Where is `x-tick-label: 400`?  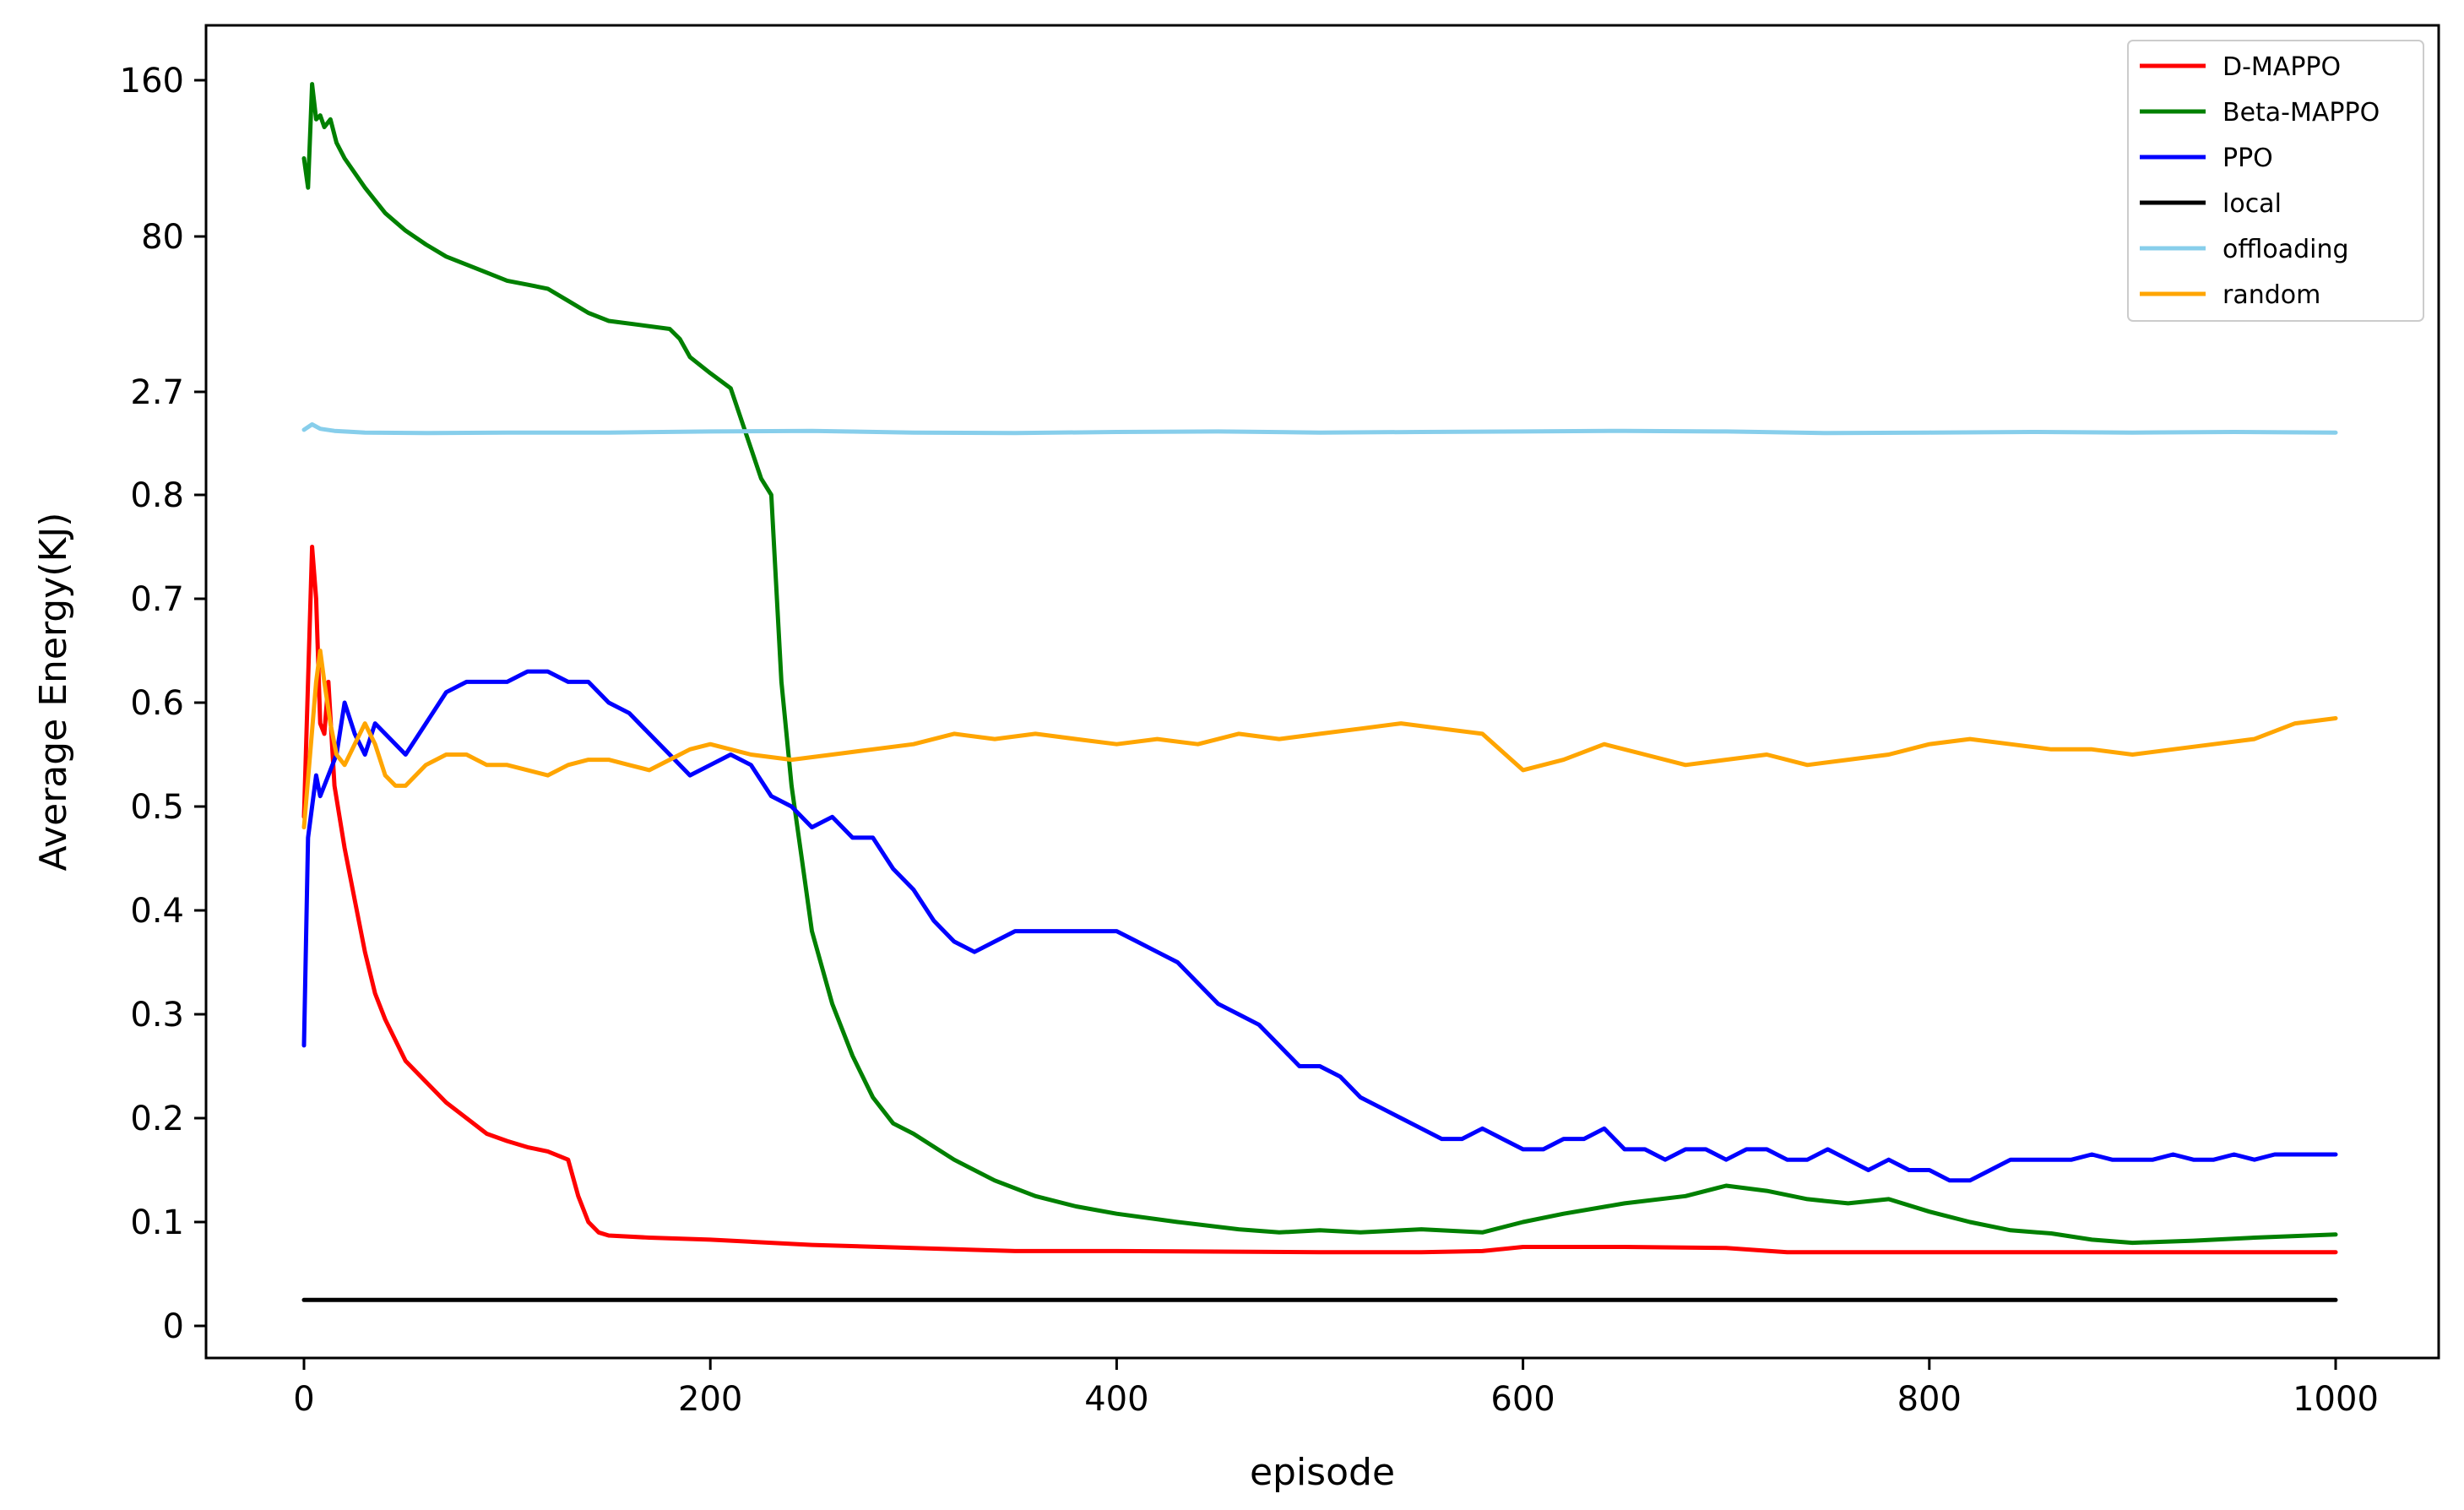
x-tick-label: 400 is located at coordinates (1116, 1399).